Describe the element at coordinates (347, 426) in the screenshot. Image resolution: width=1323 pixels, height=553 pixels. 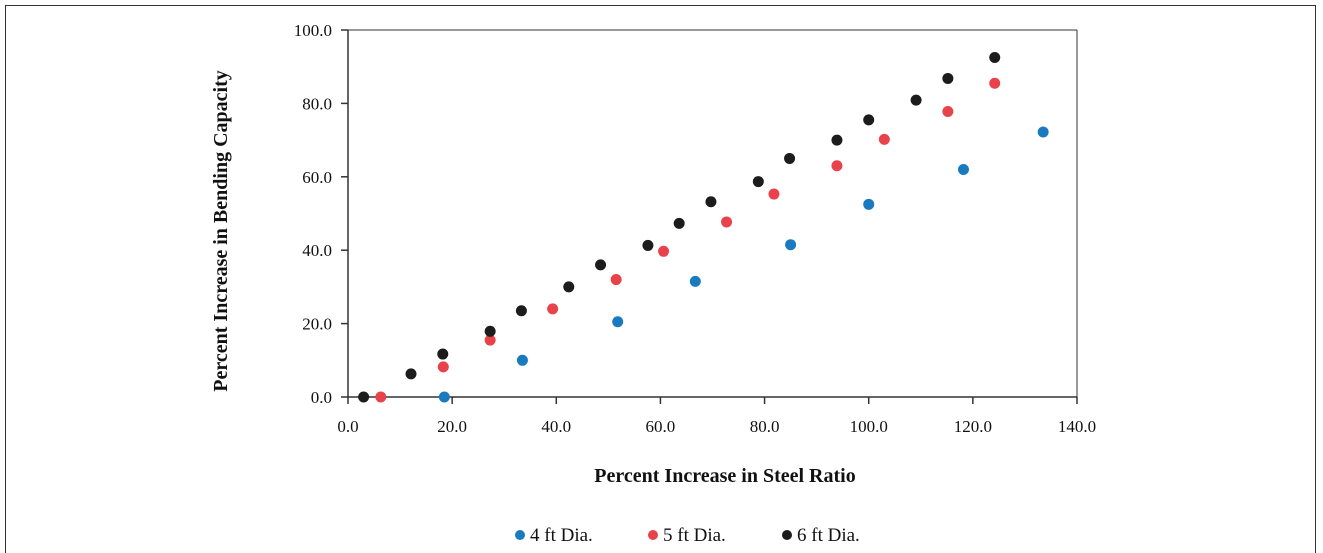
I see `x-tick-label: 0.0` at that location.